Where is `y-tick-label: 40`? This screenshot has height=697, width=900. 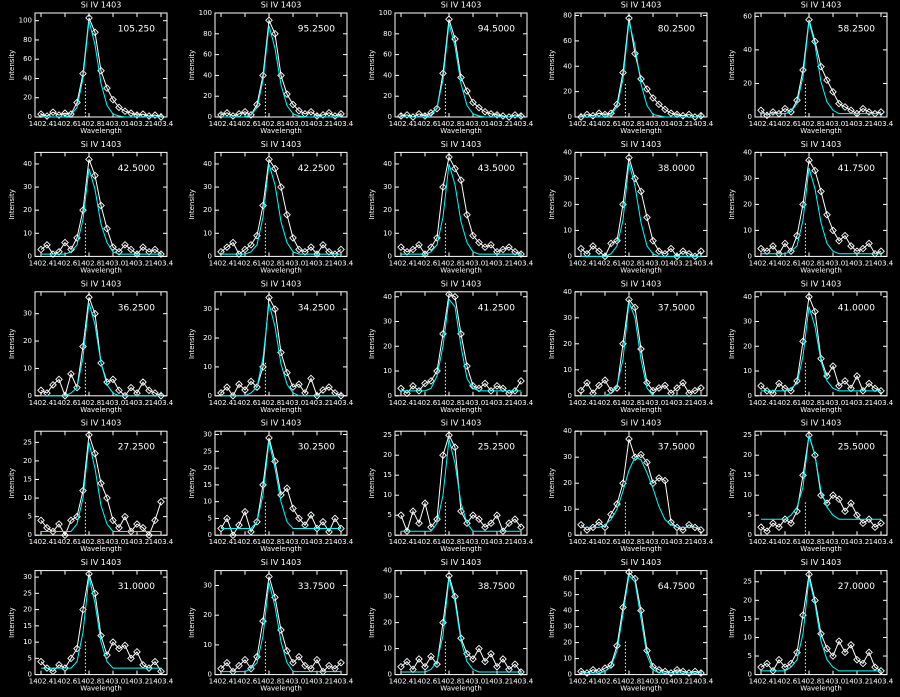
y-tick-label: 40 is located at coordinates (387, 571).